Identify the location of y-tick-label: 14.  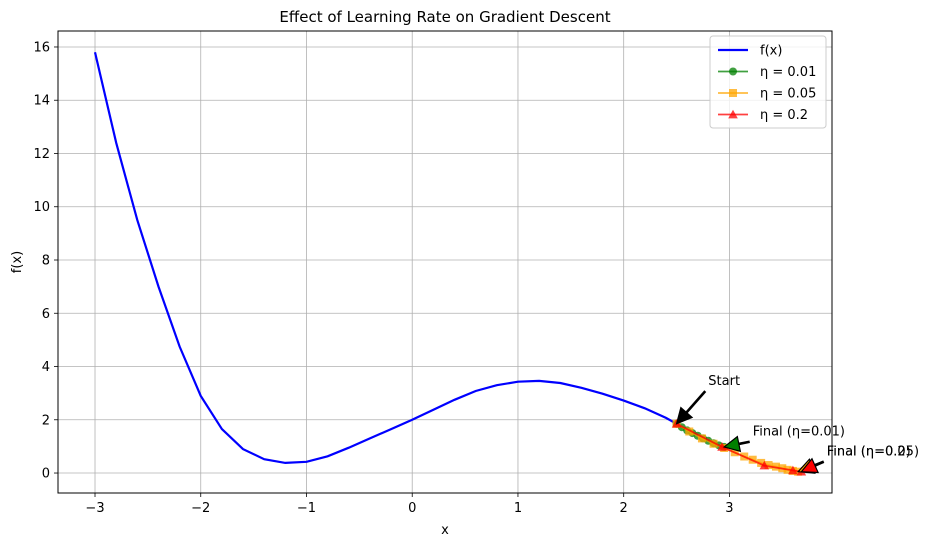
(41, 101).